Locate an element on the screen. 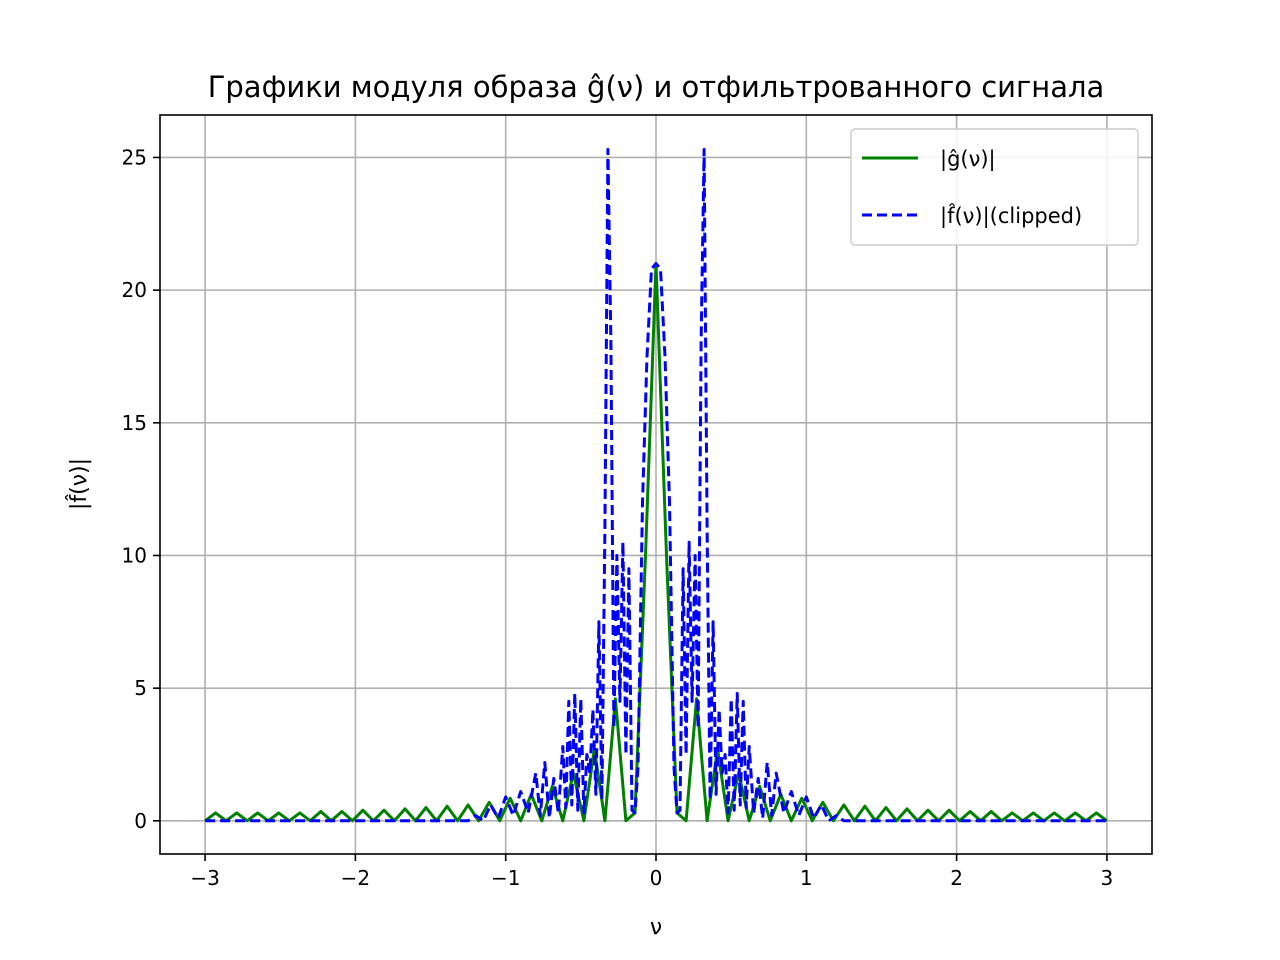 The image size is (1280, 960). legend-box is located at coordinates (994, 187).